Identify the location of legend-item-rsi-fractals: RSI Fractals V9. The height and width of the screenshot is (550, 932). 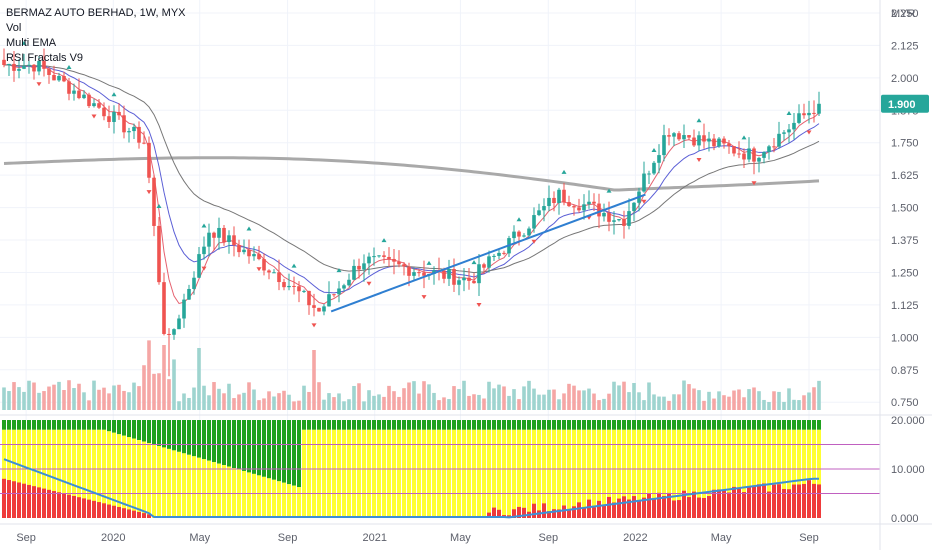
(45, 58).